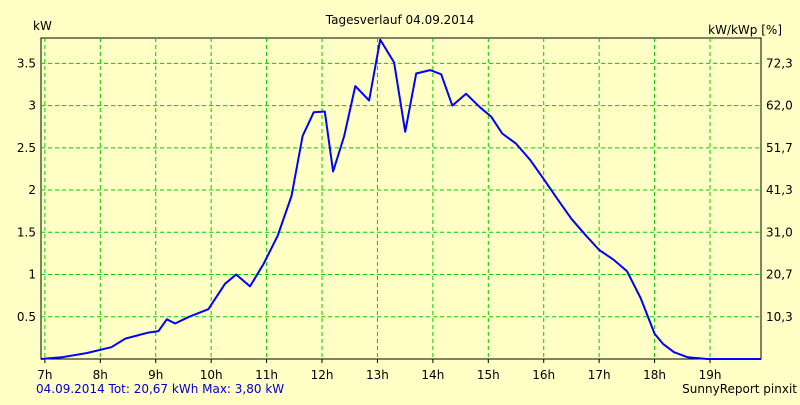  I want to click on y-tick-label-left: 3.5, so click(26, 63).